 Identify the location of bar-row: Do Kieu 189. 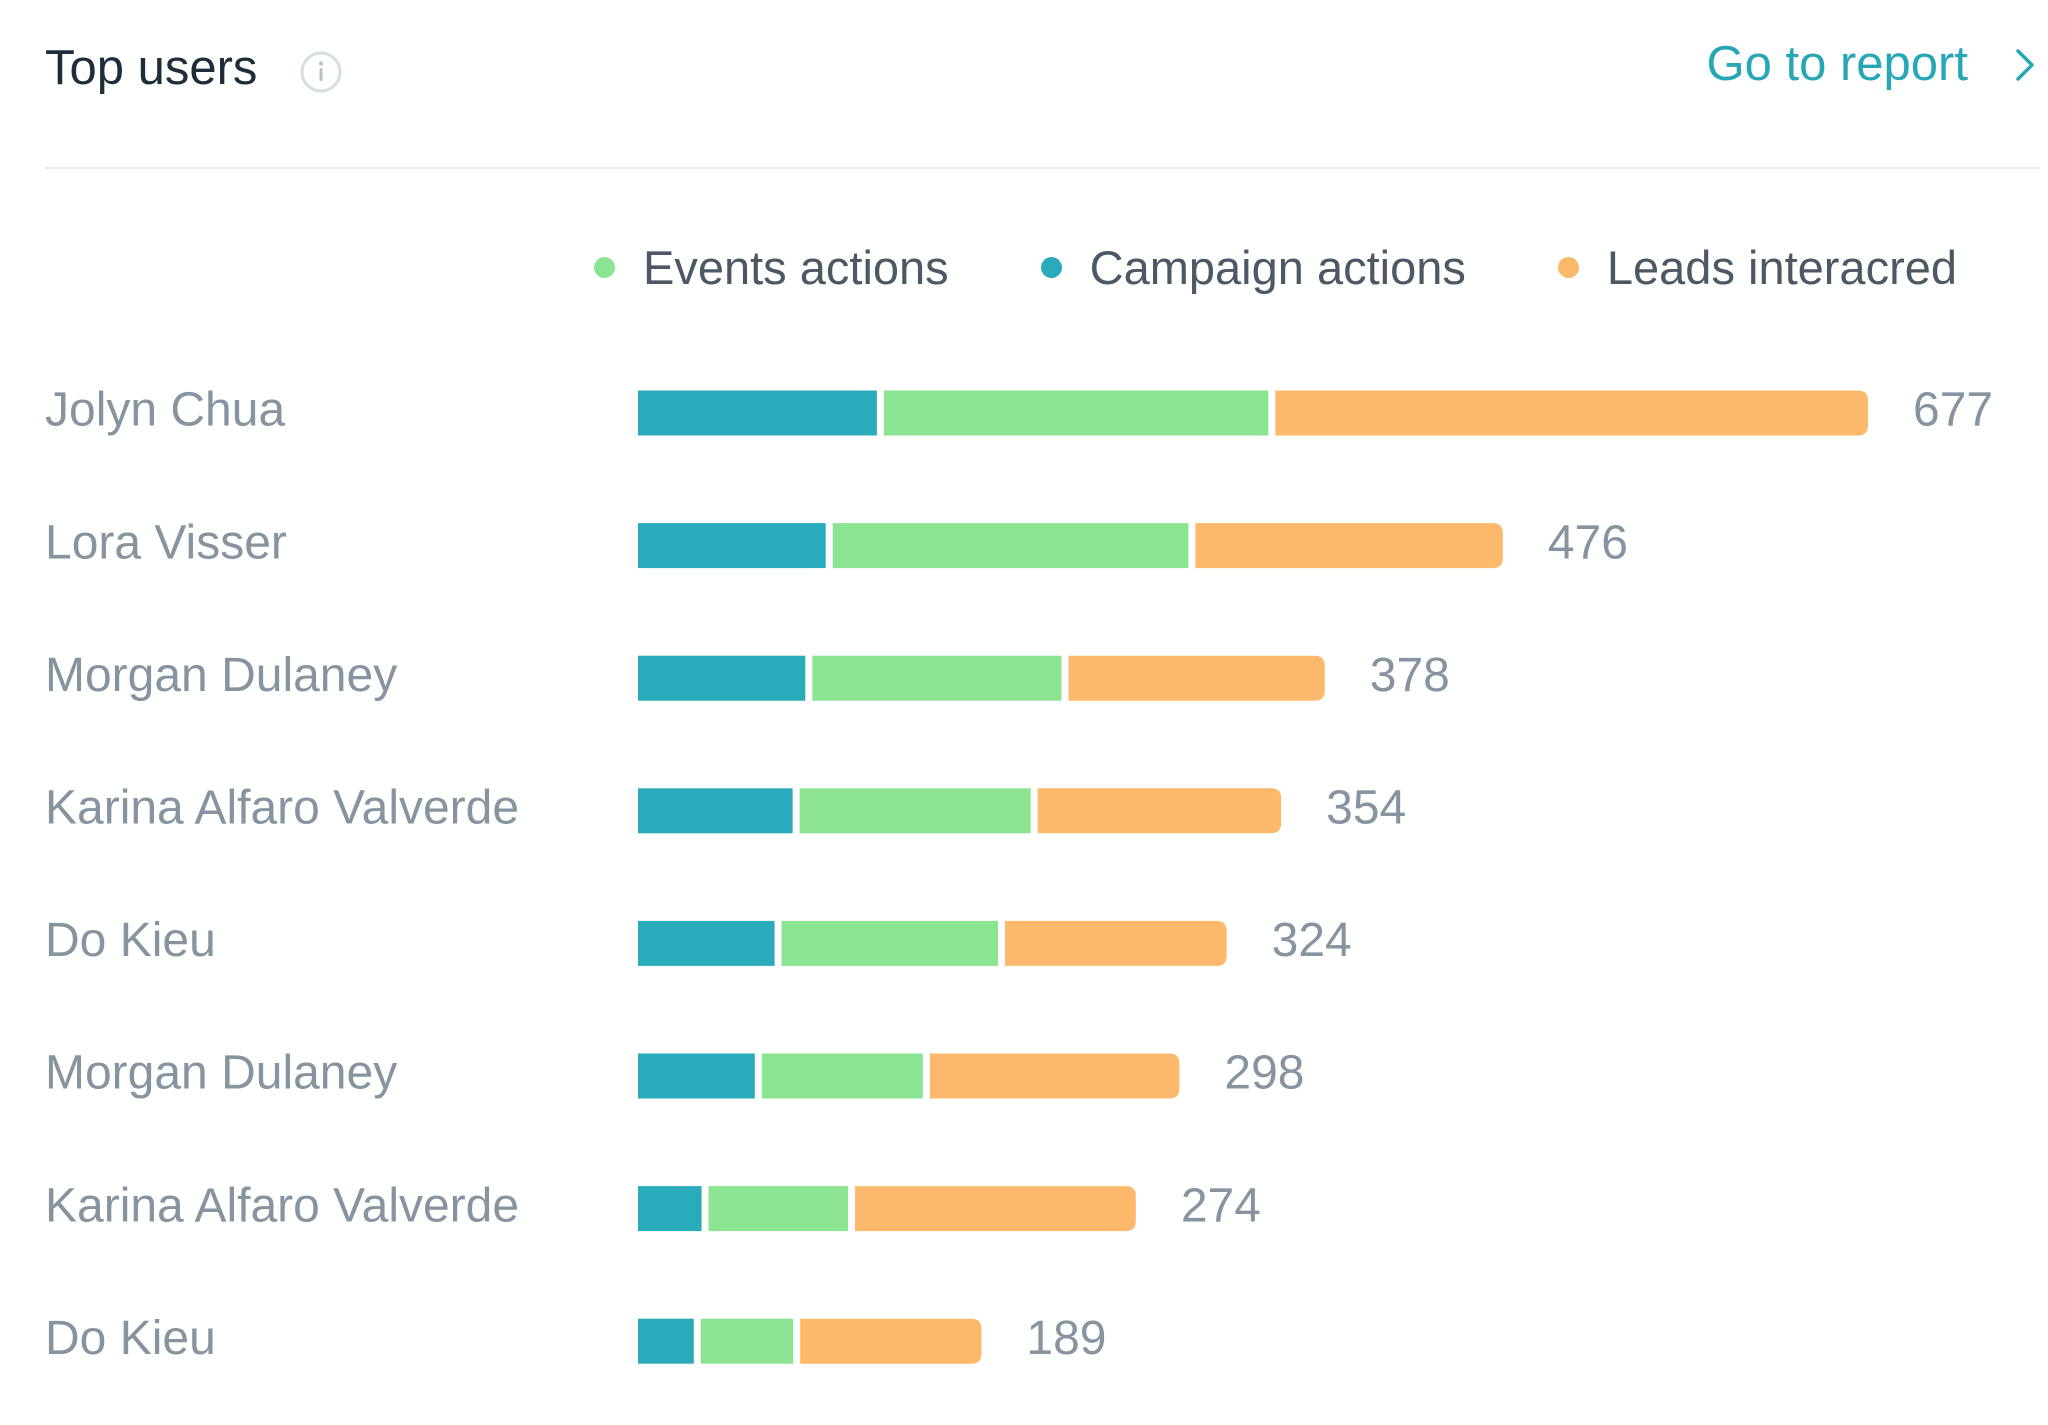
(575, 1338).